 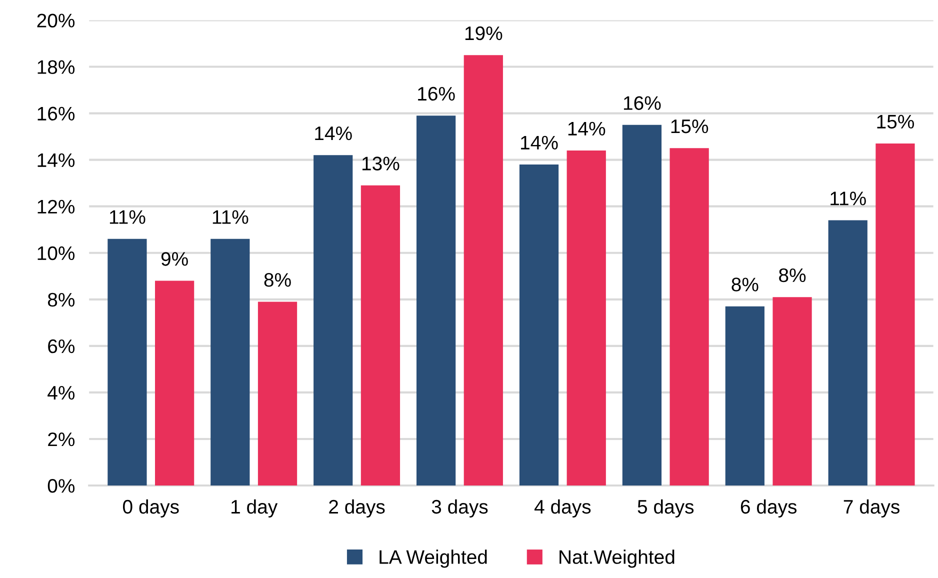 What do you see at coordinates (617, 559) in the screenshot?
I see `legend-label: Nat.Weighted` at bounding box center [617, 559].